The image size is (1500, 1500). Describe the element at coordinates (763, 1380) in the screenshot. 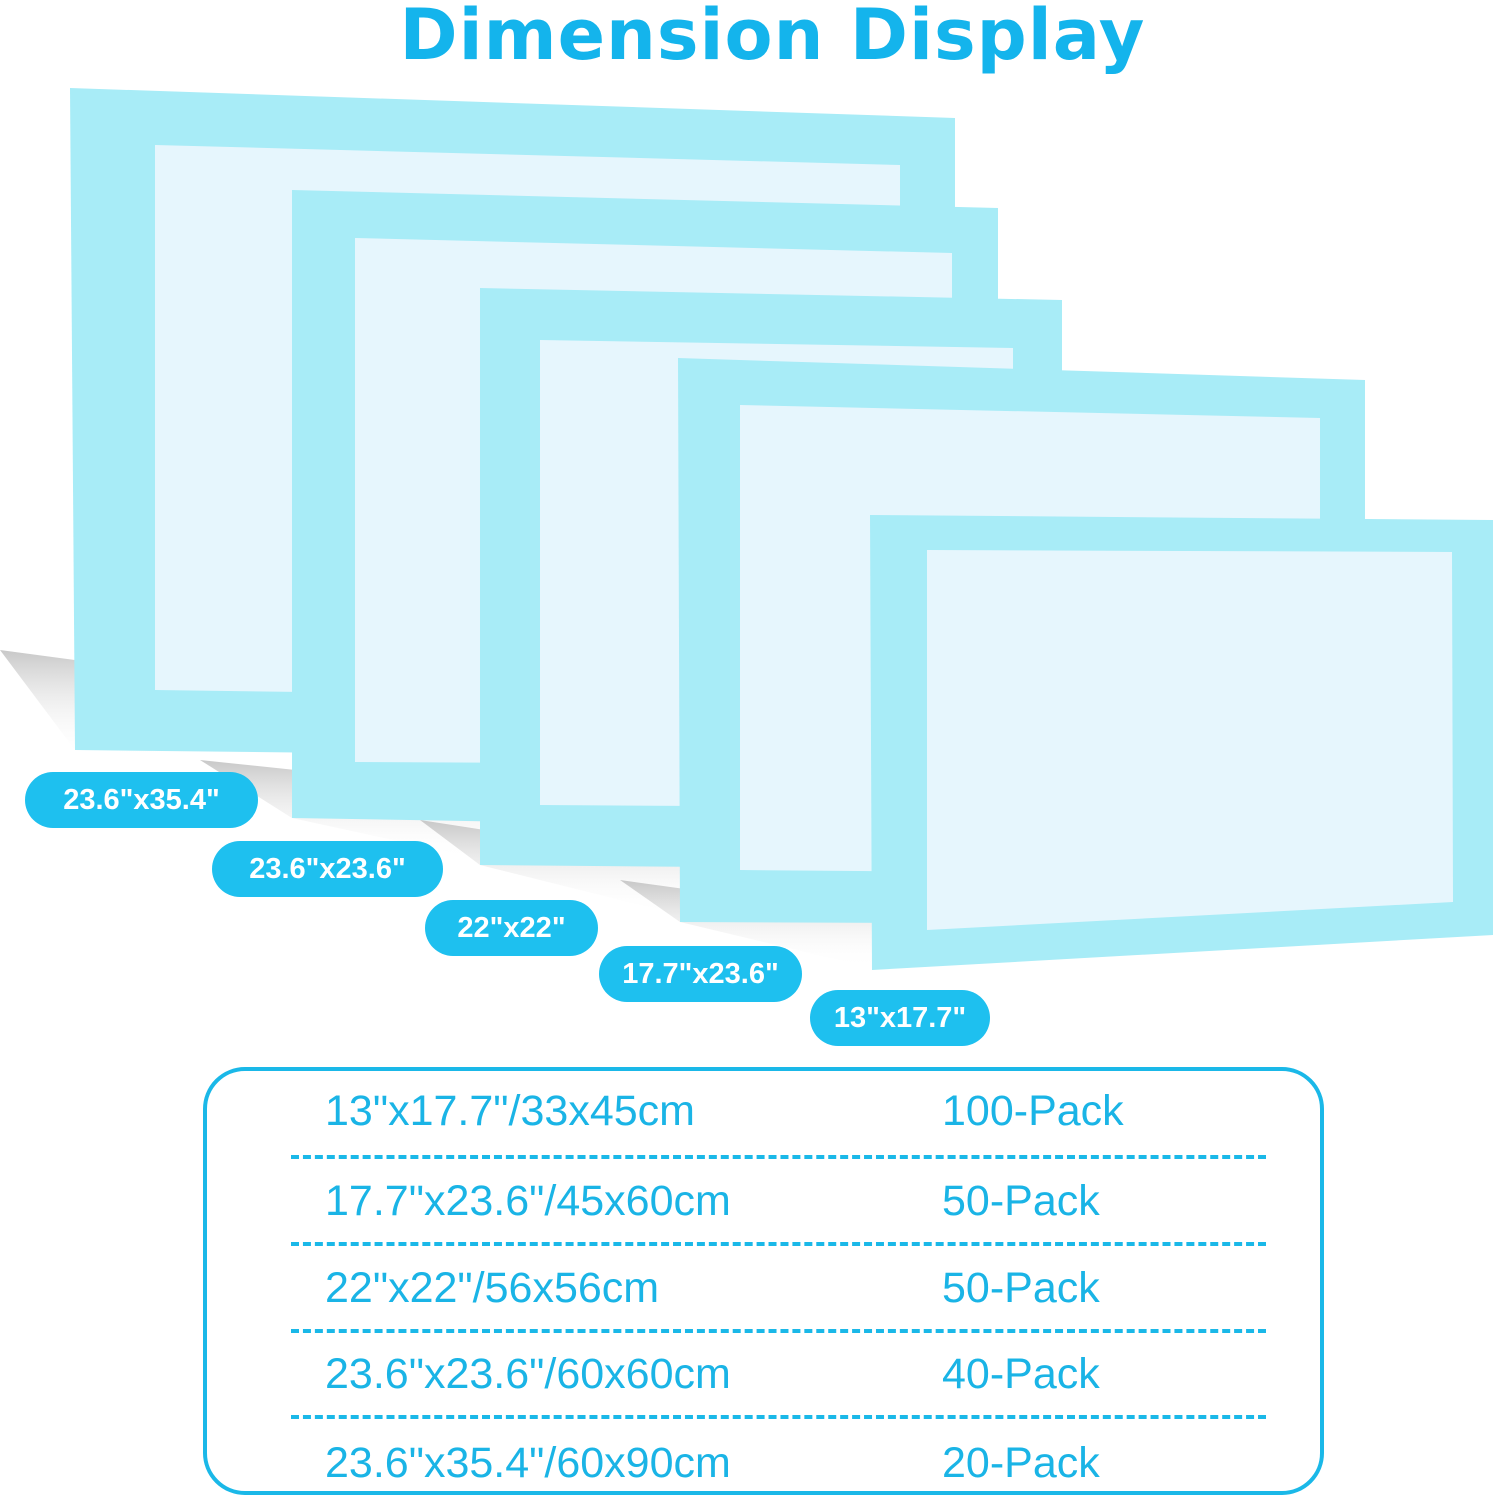

I see `table-row: 23.6"x23.6"/60x60cm 40-Pack` at that location.